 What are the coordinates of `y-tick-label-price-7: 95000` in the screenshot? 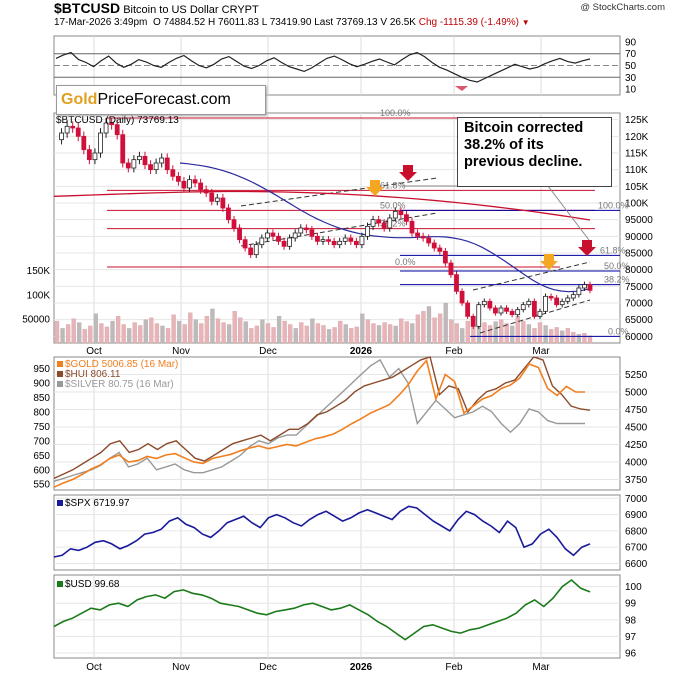 It's located at (639, 220).